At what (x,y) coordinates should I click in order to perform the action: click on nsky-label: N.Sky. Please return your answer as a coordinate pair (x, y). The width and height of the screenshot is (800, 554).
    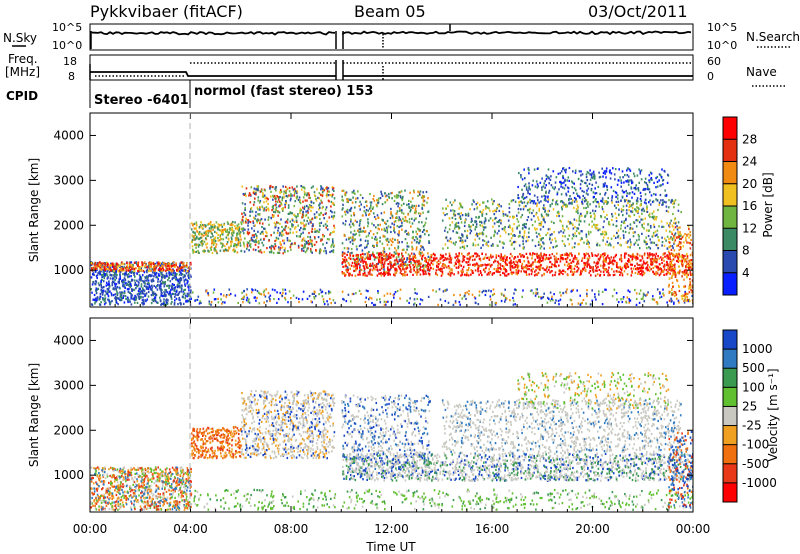
    Looking at the image, I should click on (20, 38).